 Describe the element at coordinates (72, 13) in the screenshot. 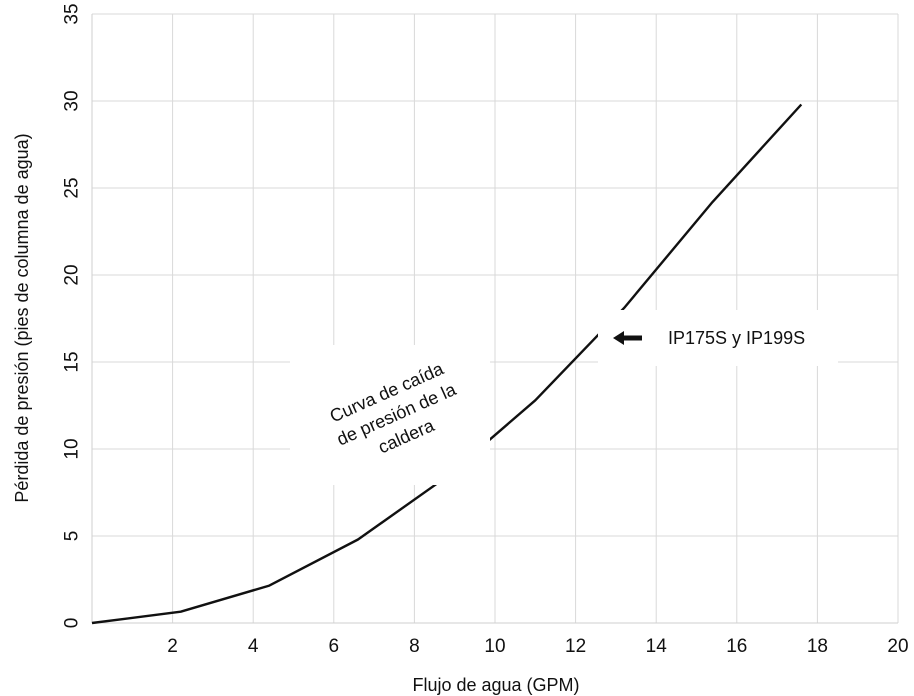

I see `y-tick-label: 35` at that location.